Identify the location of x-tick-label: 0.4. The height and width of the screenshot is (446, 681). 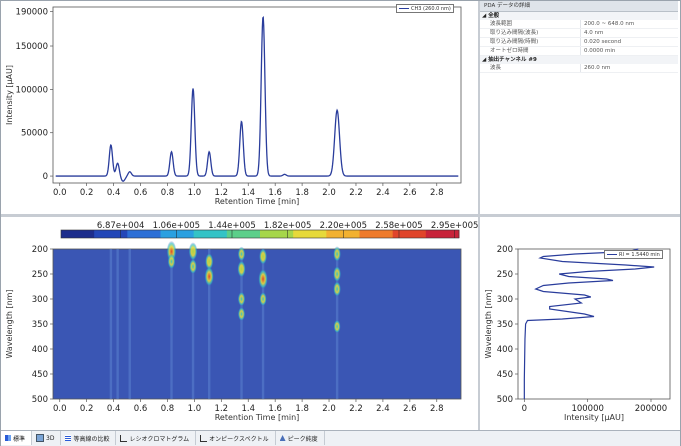
(114, 193).